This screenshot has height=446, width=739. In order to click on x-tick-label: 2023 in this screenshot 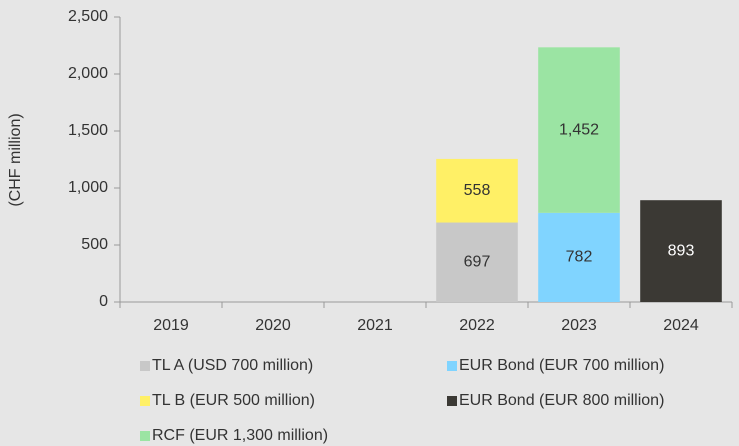, I will do `click(579, 325)`.